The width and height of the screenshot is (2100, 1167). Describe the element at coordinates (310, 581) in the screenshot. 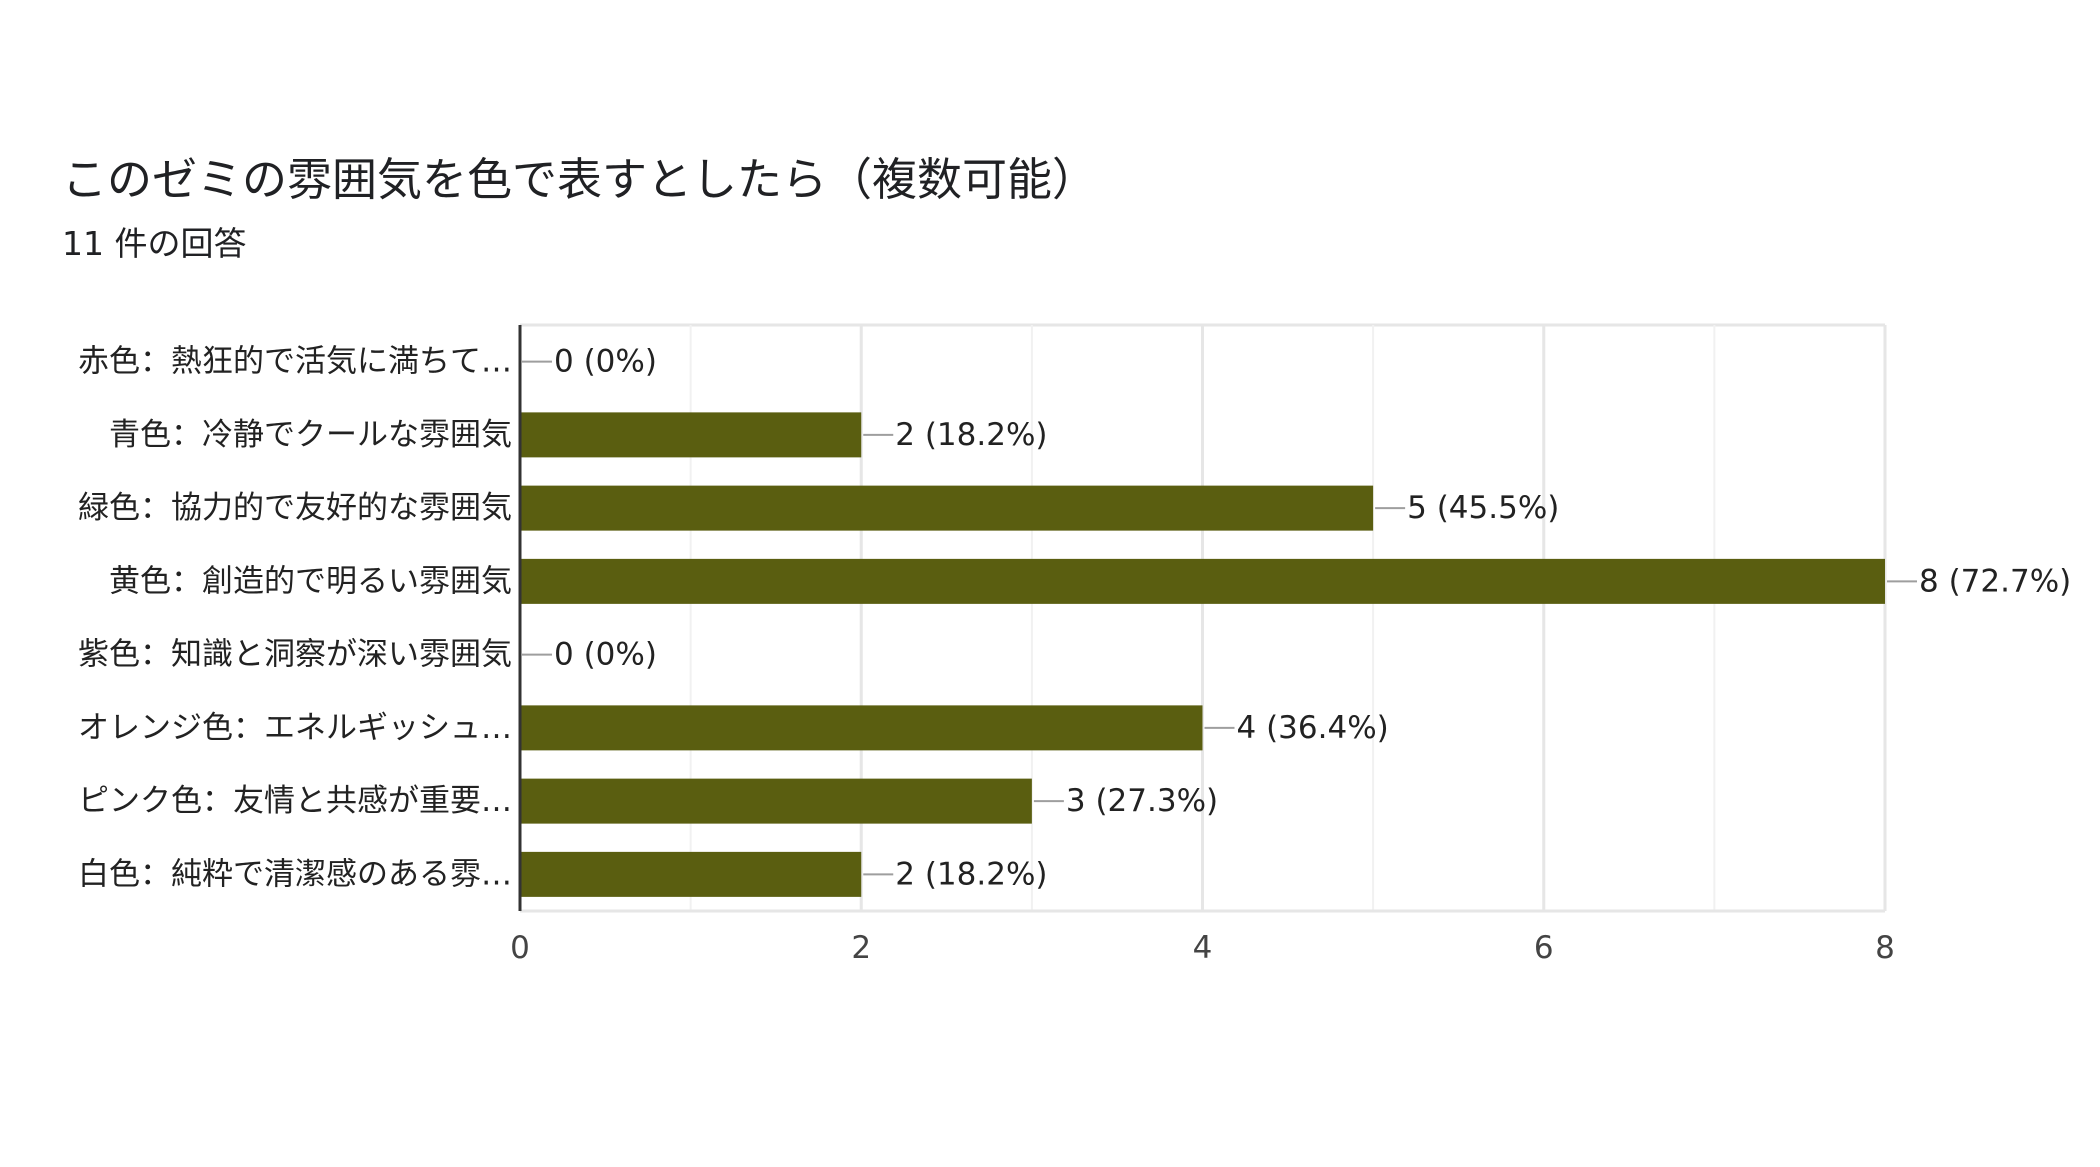

I see `category-label: 黄色：創造的で明るい雰囲気` at that location.